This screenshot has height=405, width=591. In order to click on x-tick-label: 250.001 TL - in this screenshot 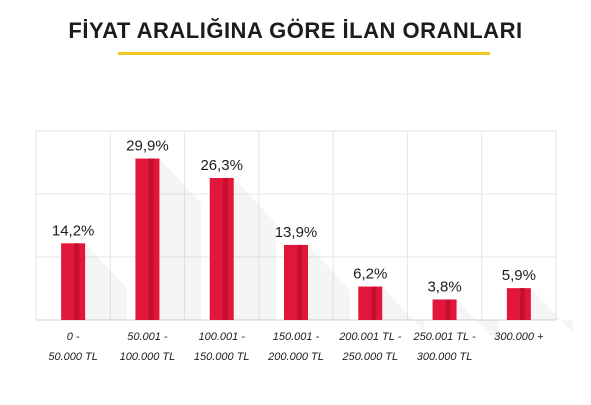, I will do `click(444, 337)`.